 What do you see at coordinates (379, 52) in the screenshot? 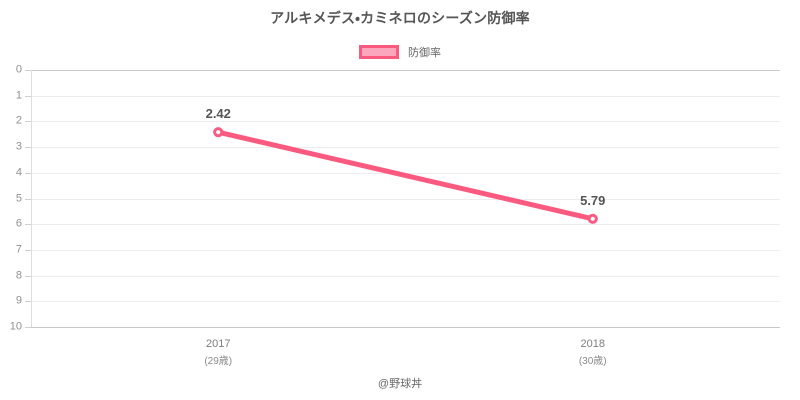
I see `legend-swatch-icon` at bounding box center [379, 52].